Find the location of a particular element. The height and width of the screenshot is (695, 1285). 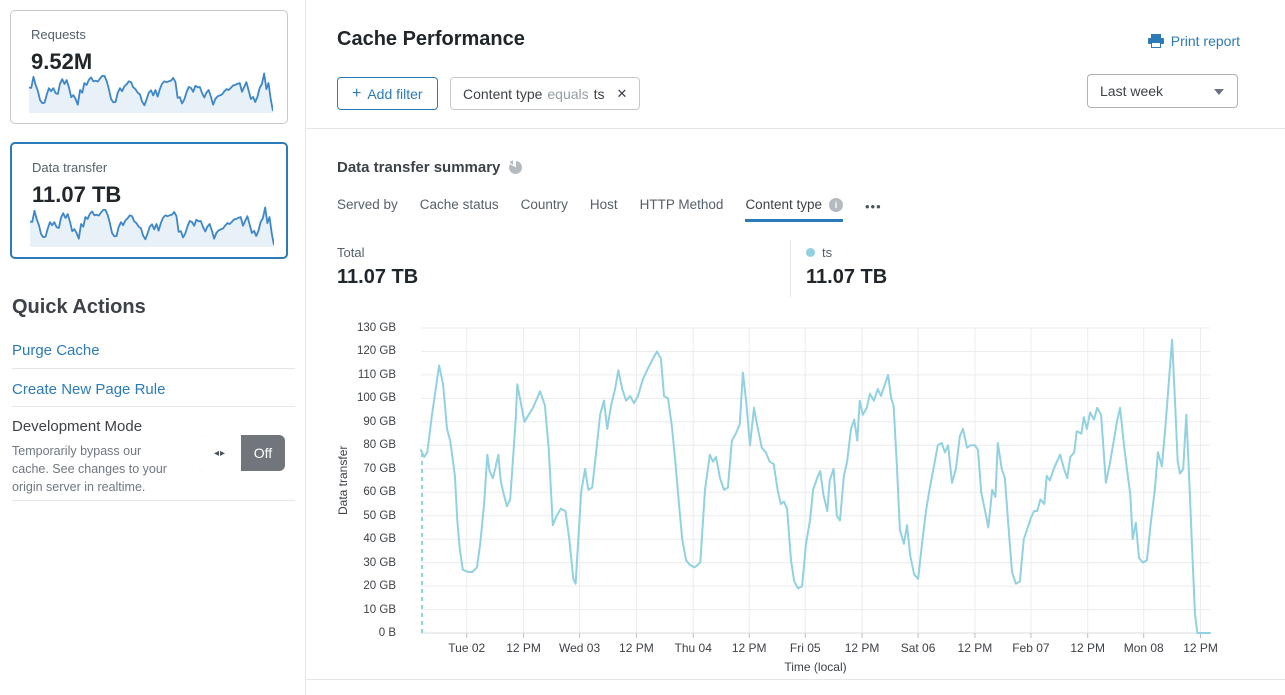

y-tick-label: 90 GB is located at coordinates (379, 421).